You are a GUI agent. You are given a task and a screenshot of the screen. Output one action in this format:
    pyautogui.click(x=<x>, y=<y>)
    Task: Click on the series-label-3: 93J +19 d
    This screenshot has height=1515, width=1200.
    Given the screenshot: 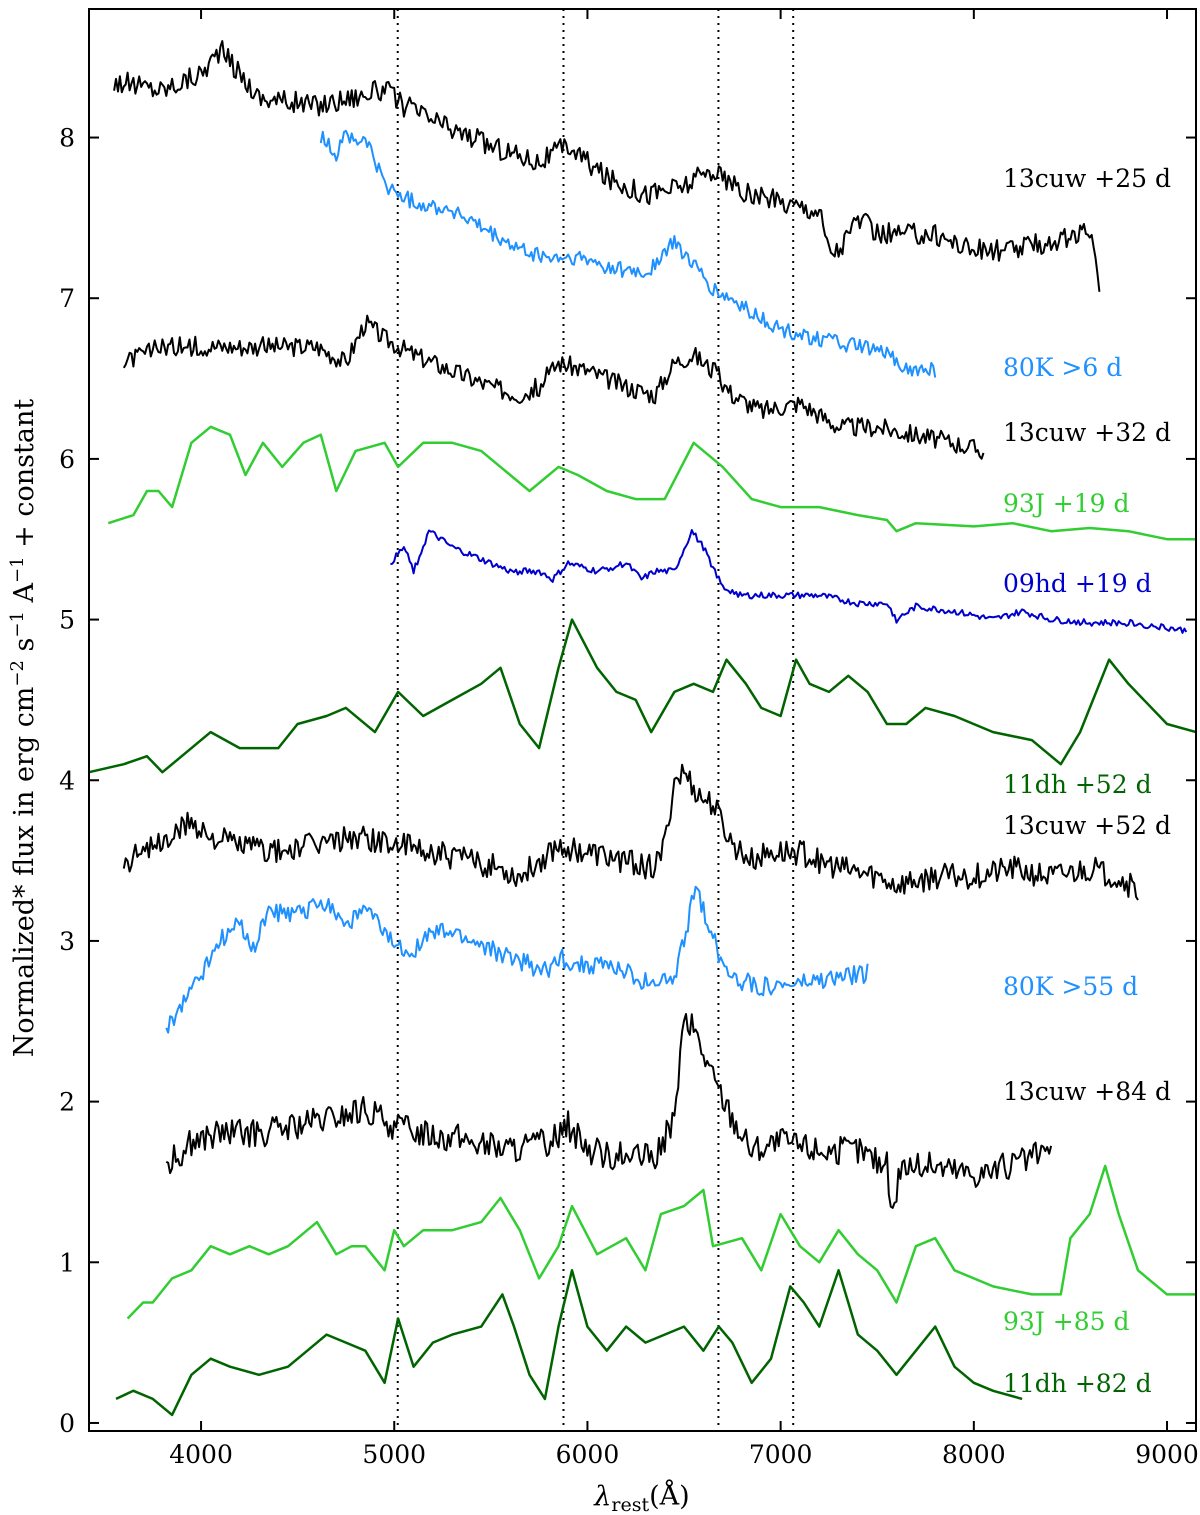 What is the action you would take?
    pyautogui.click(x=1066, y=503)
    